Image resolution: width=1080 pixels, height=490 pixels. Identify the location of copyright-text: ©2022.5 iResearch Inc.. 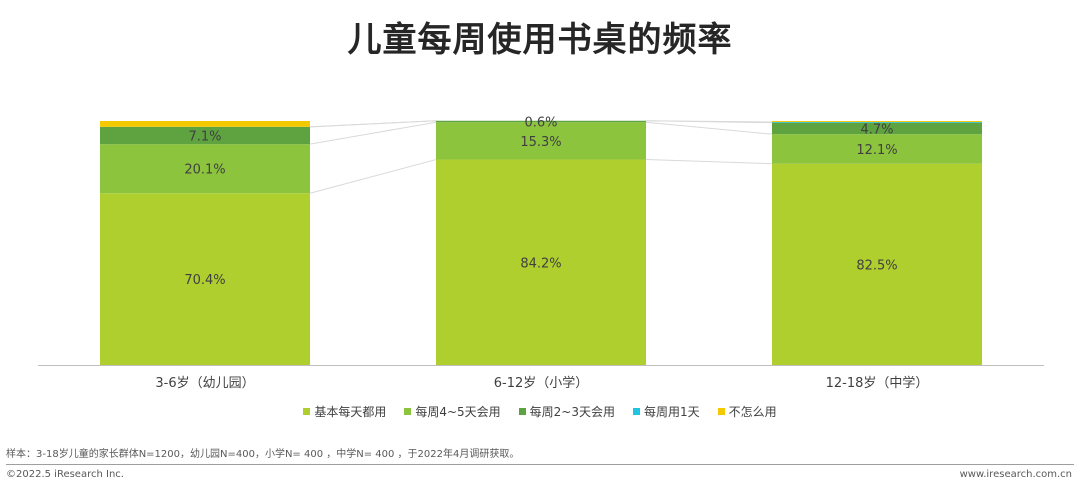
(65, 474).